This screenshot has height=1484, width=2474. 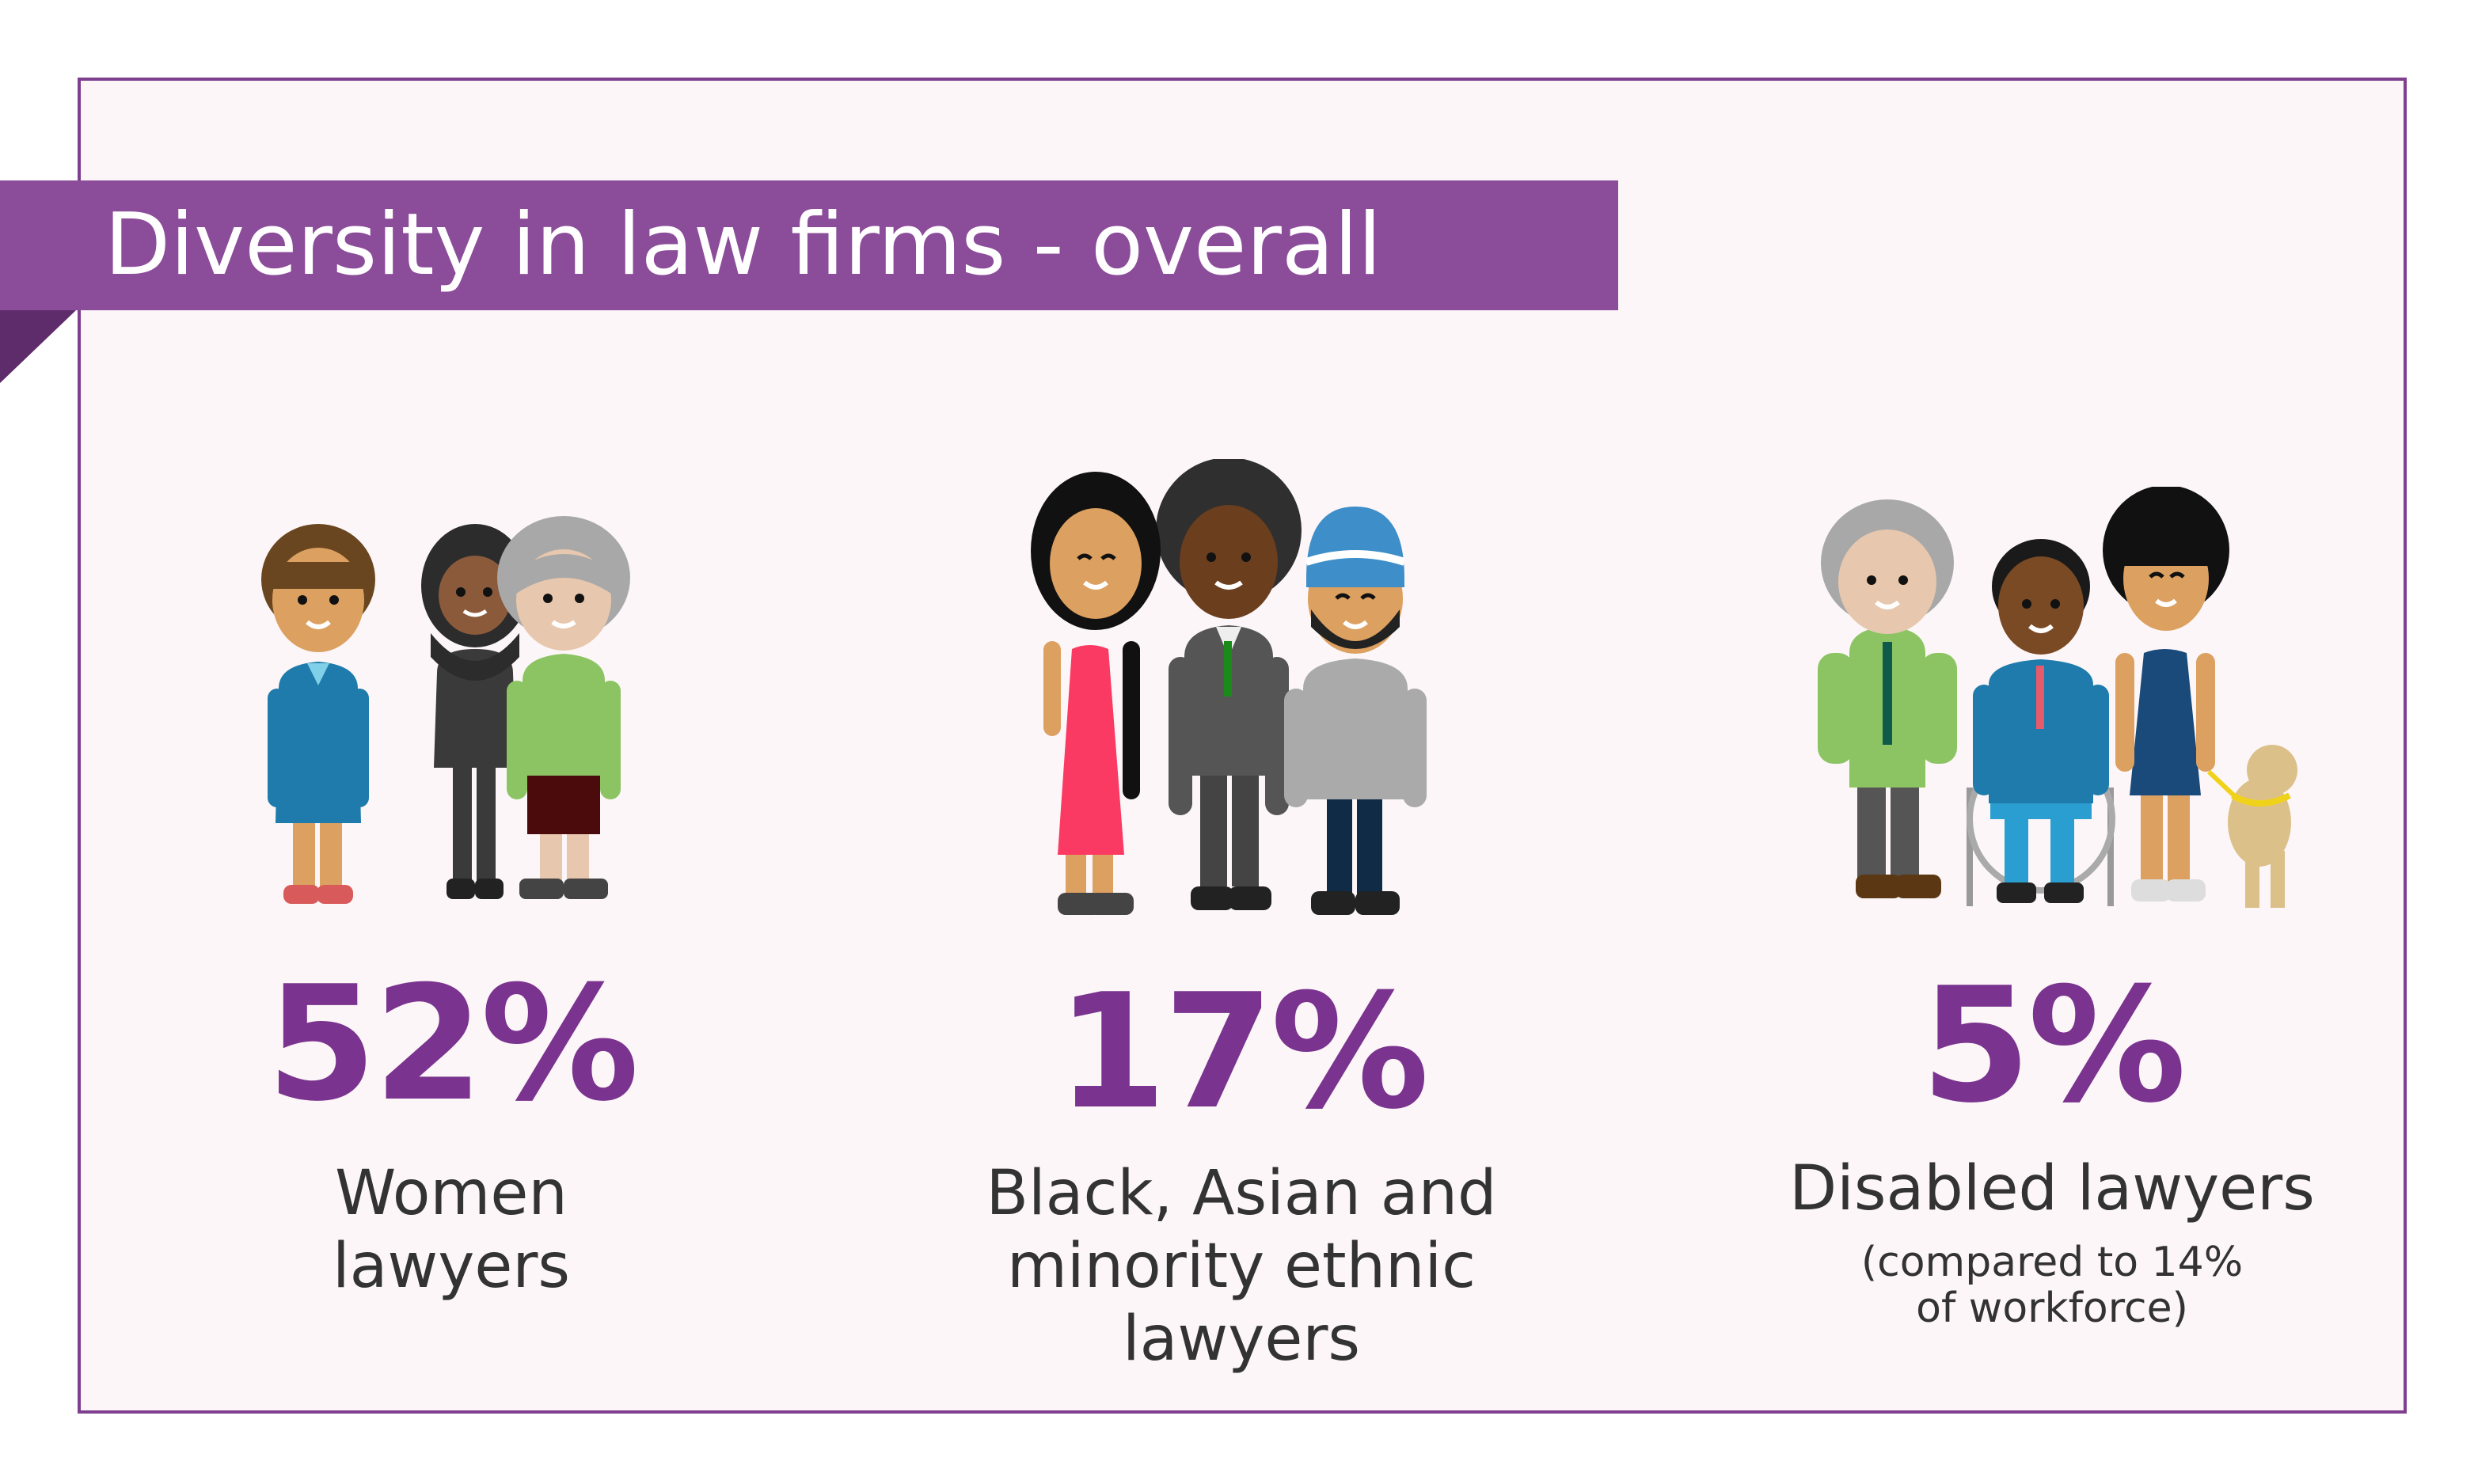 I want to click on label-line: Disabled lawyers, so click(x=2052, y=1188).